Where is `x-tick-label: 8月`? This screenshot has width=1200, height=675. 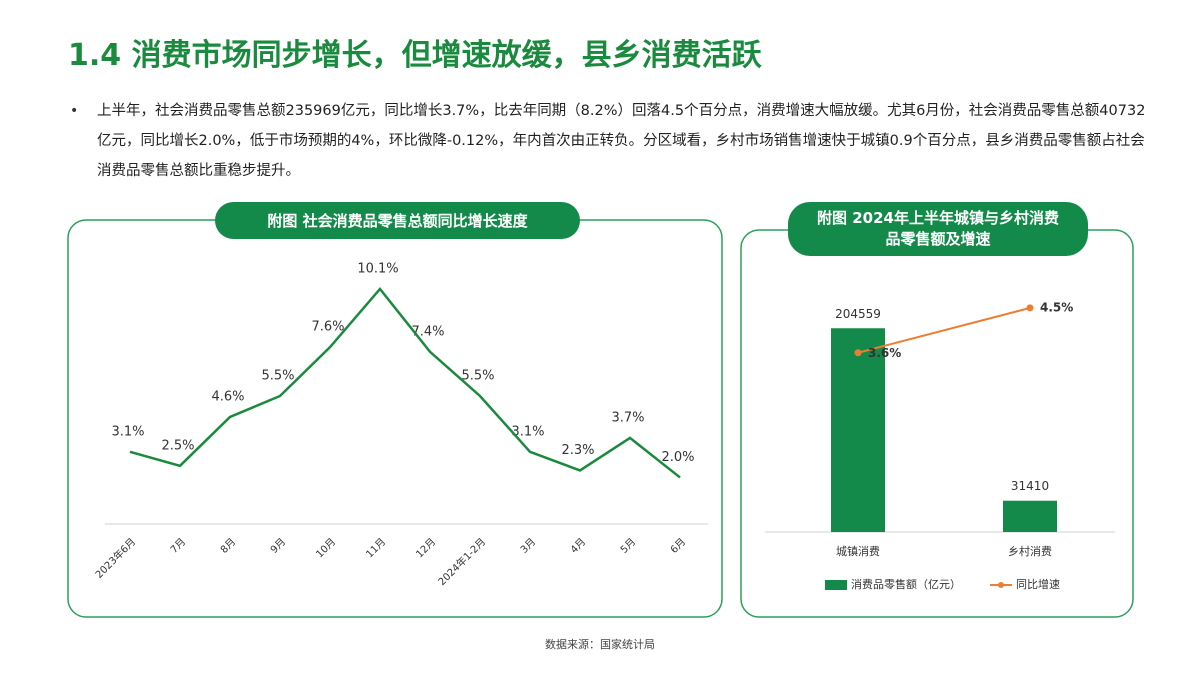 x-tick-label: 8月 is located at coordinates (228, 546).